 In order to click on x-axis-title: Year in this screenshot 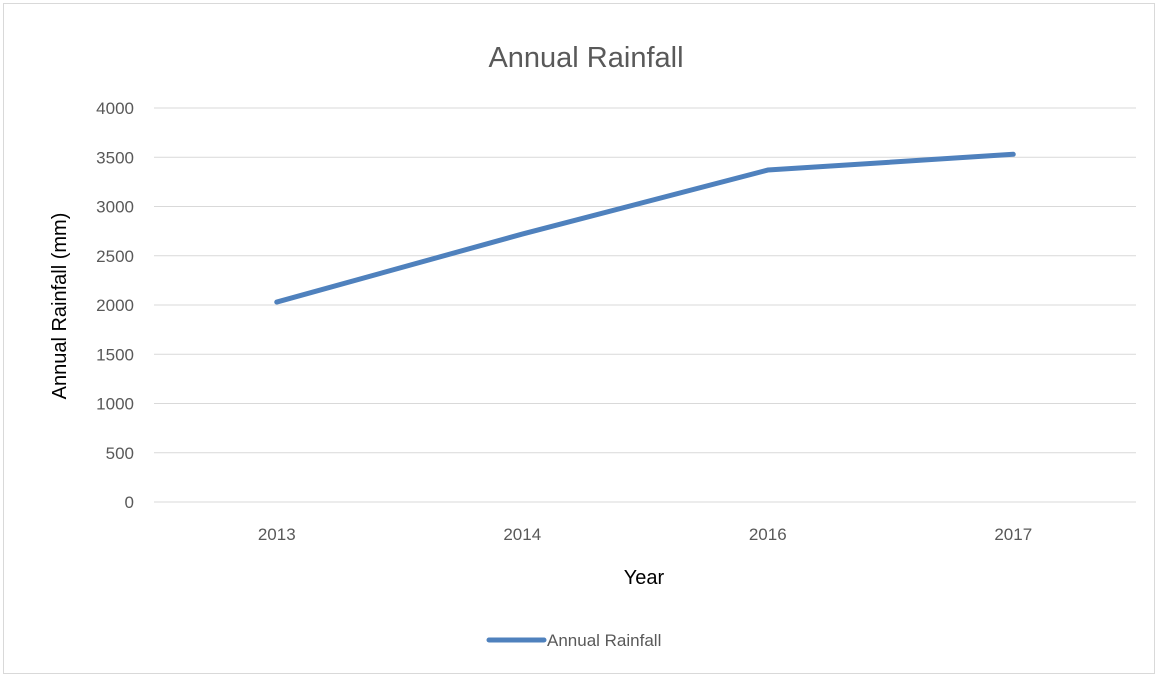, I will do `click(644, 578)`.